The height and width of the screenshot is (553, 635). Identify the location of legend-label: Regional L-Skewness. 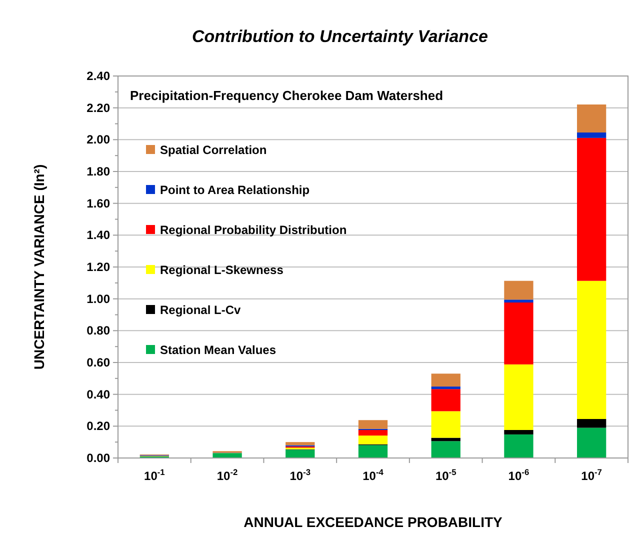
(222, 270).